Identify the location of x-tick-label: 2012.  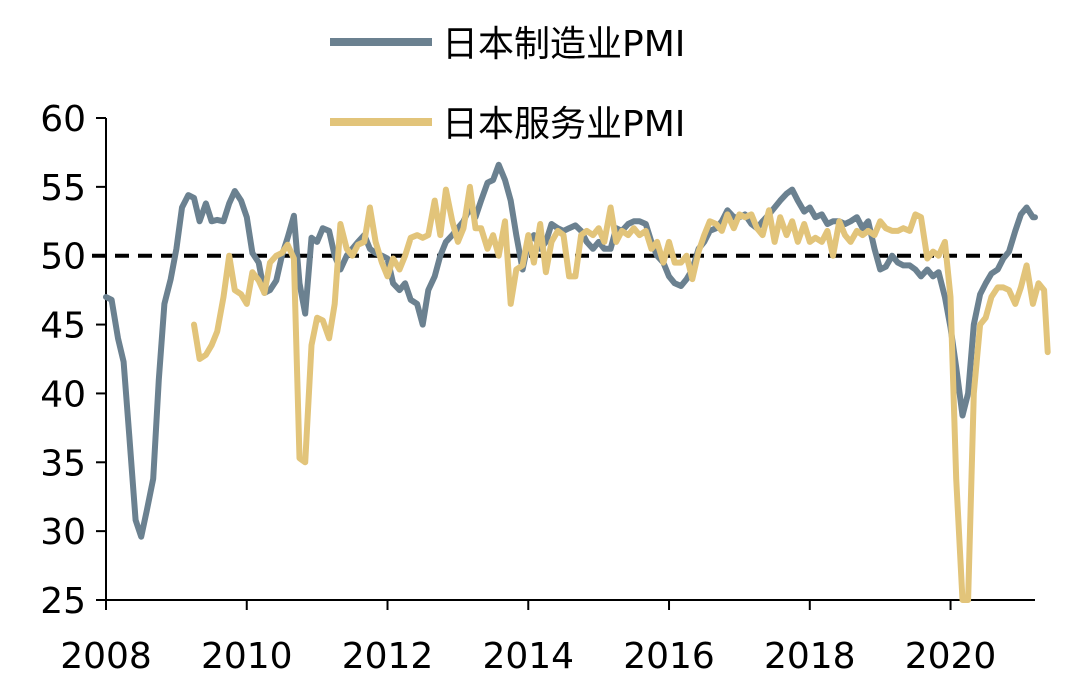
(388, 656).